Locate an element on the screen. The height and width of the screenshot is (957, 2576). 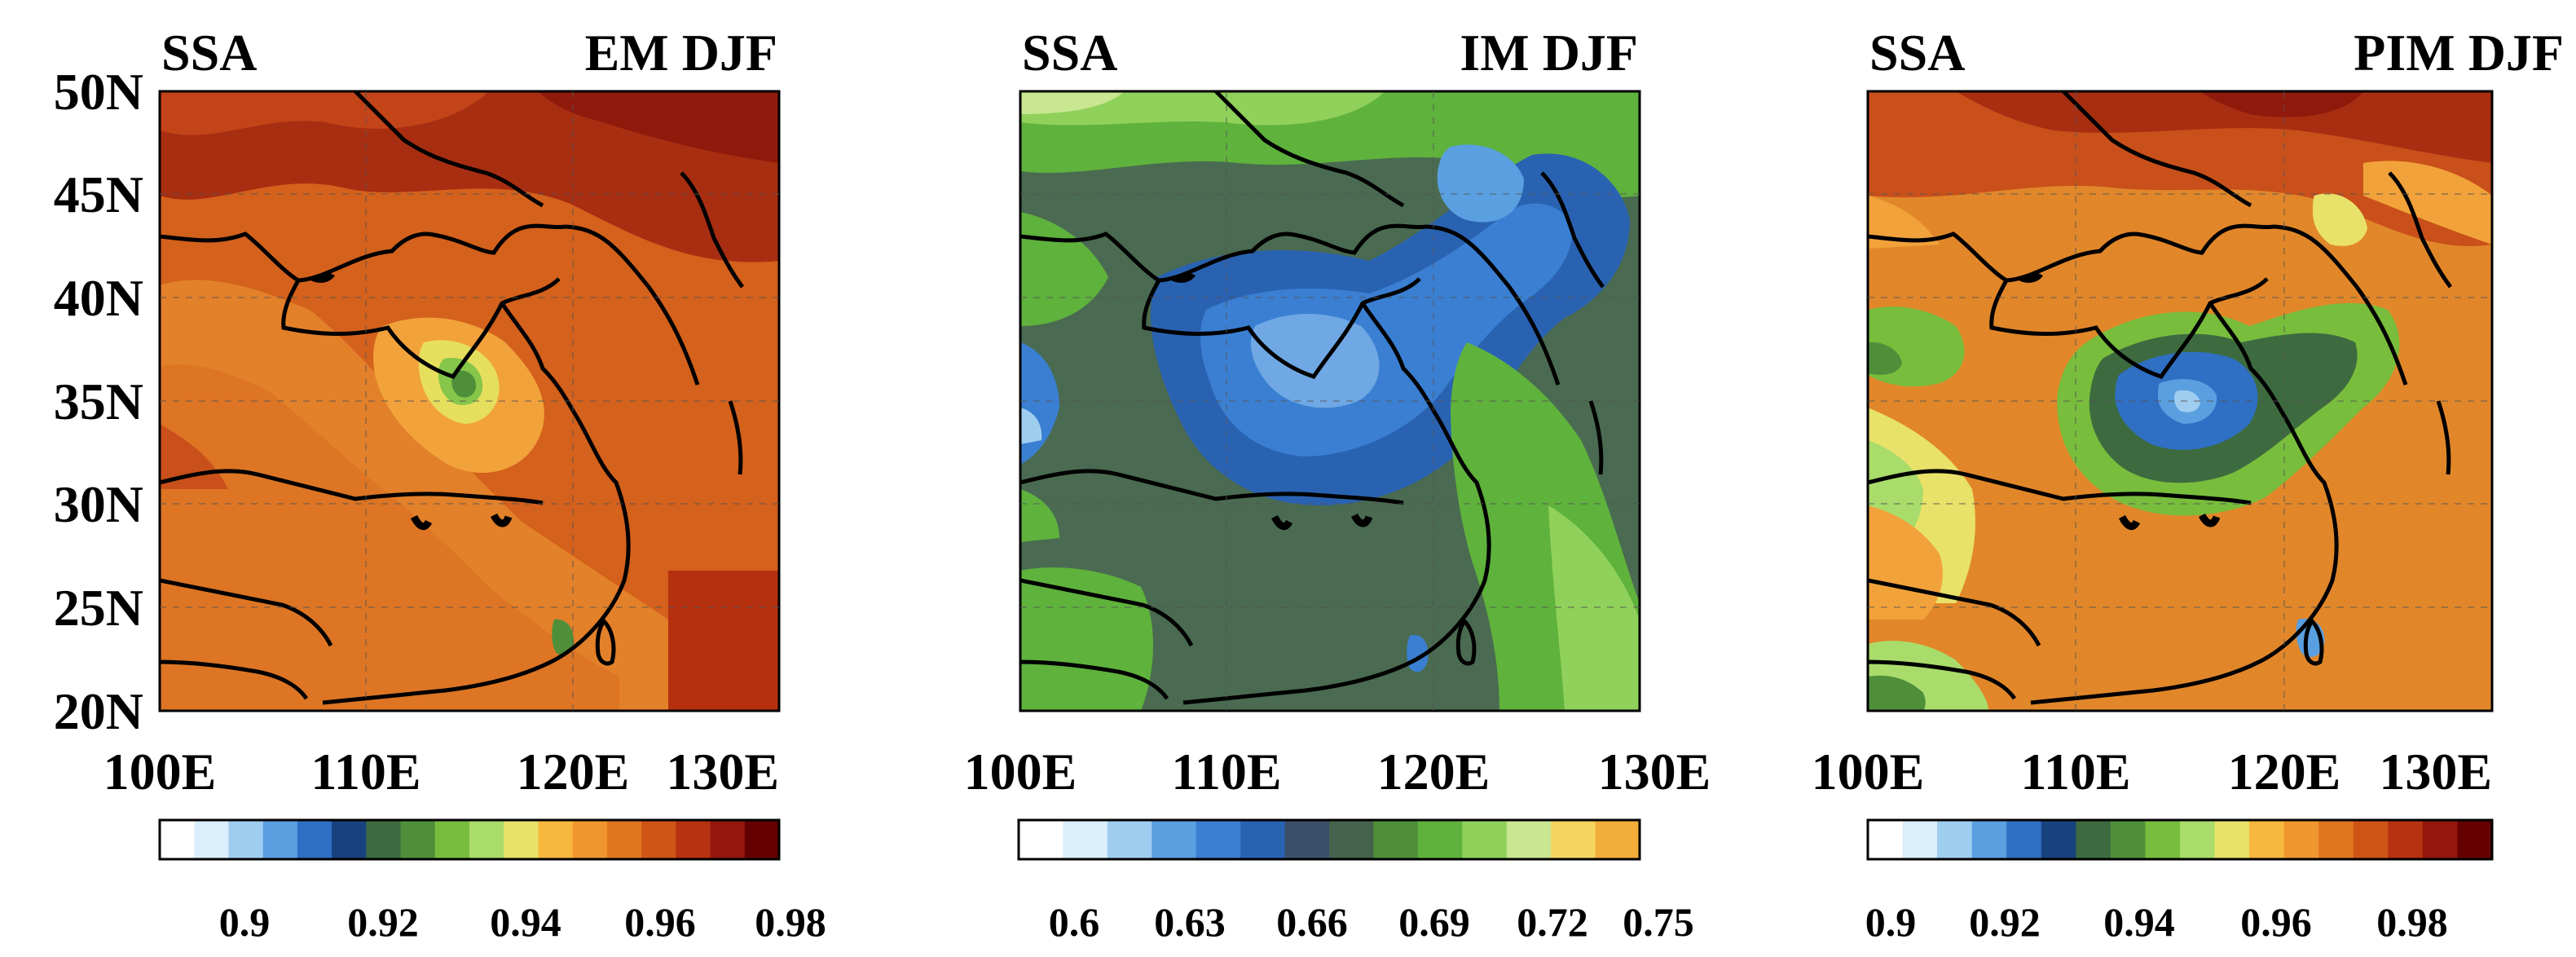
y-tick-label: 45N is located at coordinates (99, 194).